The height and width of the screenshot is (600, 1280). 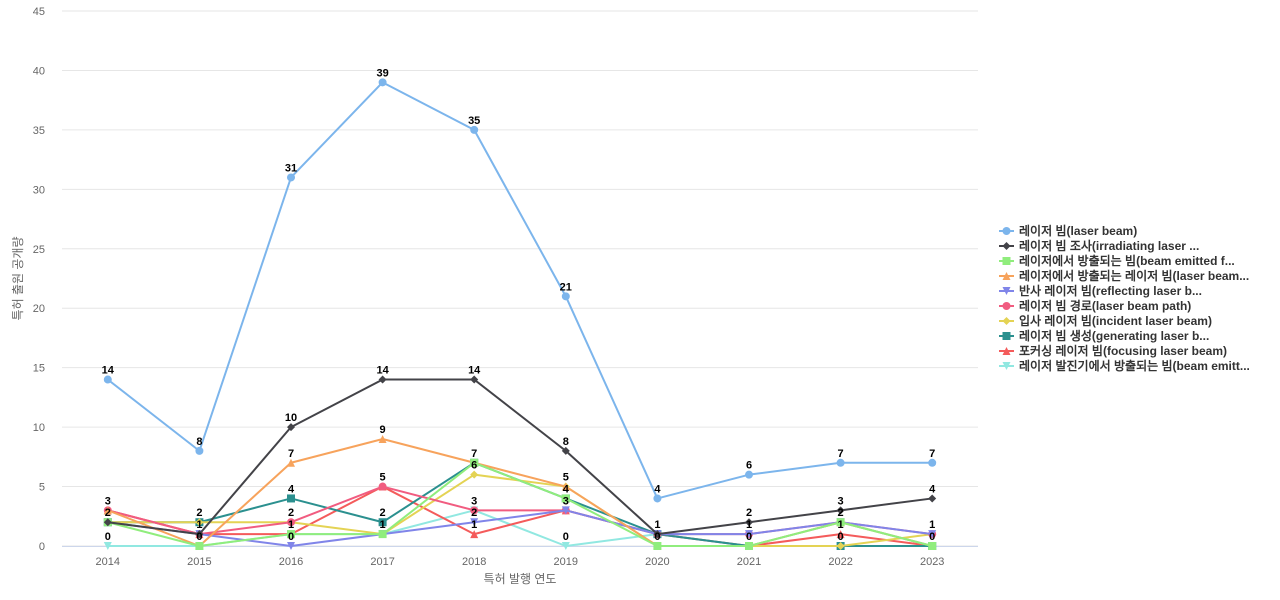 What do you see at coordinates (1105, 320) in the screenshot?
I see `legend-item: 입사 레이저 빔(incident laser beam)` at bounding box center [1105, 320].